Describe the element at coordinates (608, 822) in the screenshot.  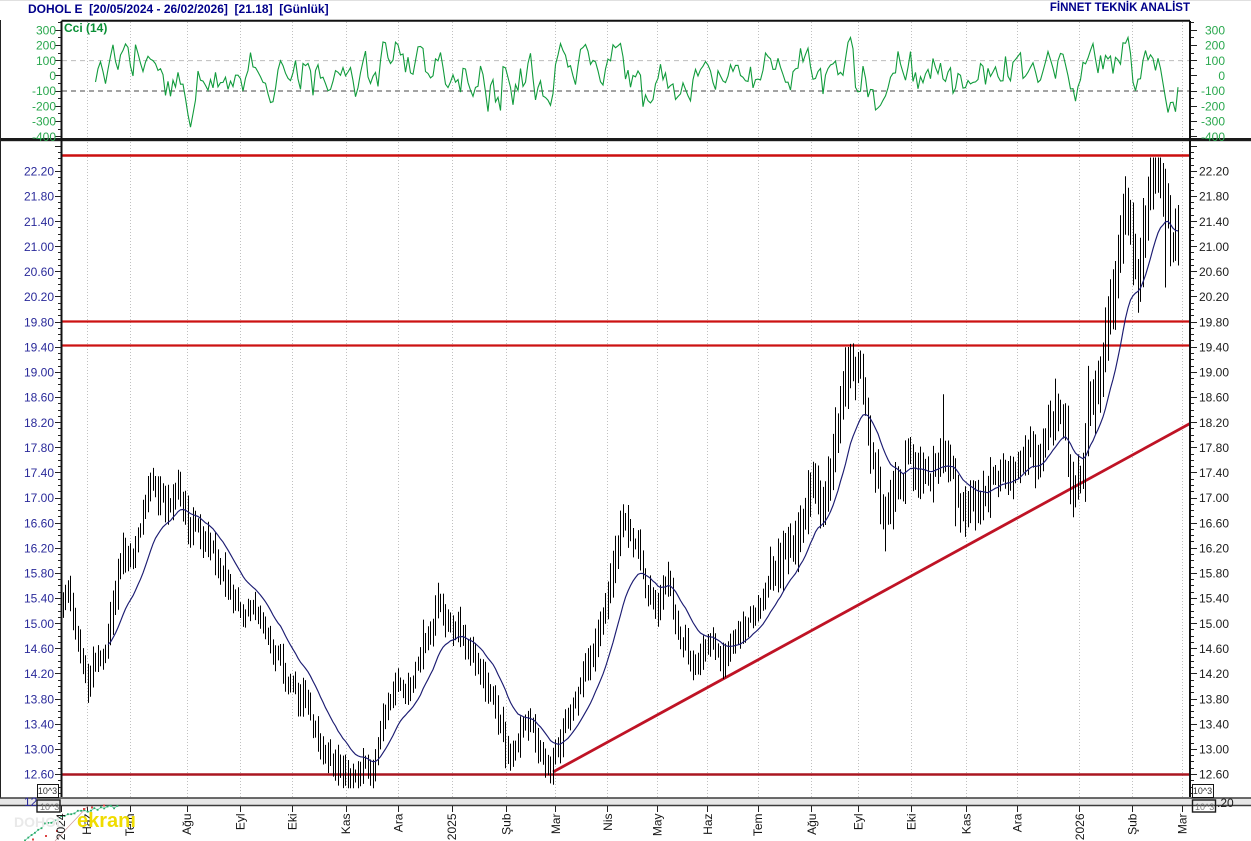
I see `svg-text: Nis` at that location.